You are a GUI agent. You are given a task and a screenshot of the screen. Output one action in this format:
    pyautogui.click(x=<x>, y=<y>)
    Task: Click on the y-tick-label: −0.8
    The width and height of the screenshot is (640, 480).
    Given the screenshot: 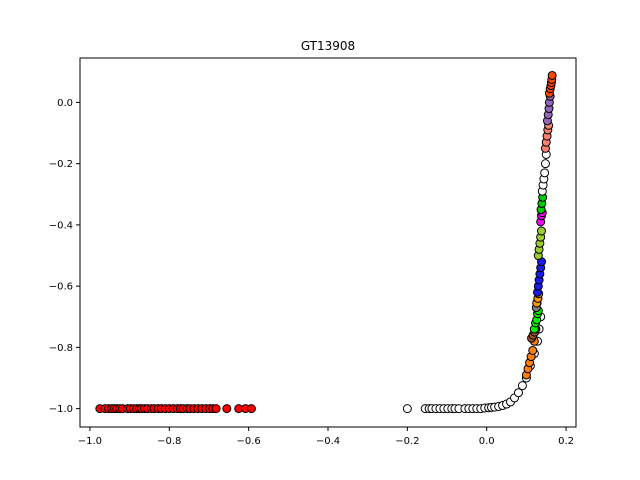 What is the action you would take?
    pyautogui.click(x=61, y=348)
    